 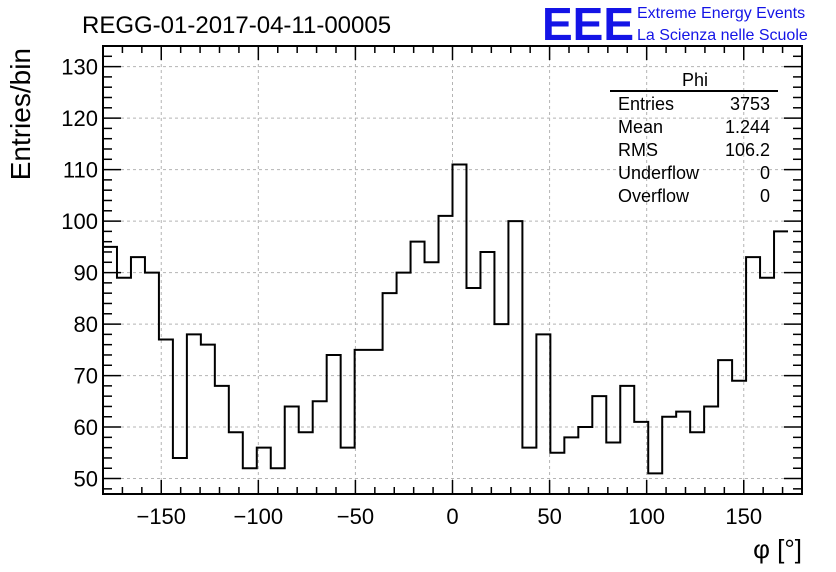 What do you see at coordinates (86, 324) in the screenshot?
I see `y-tick-label: 80` at bounding box center [86, 324].